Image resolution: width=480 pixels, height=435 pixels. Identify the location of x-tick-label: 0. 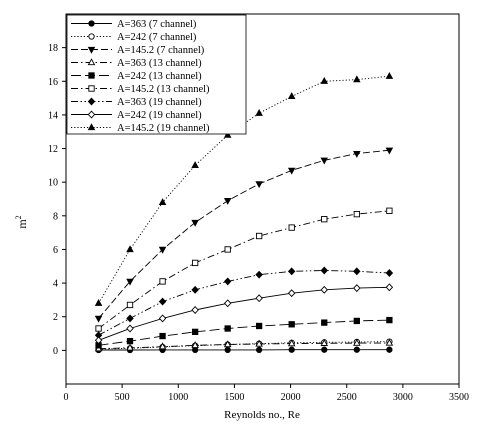
(66, 397).